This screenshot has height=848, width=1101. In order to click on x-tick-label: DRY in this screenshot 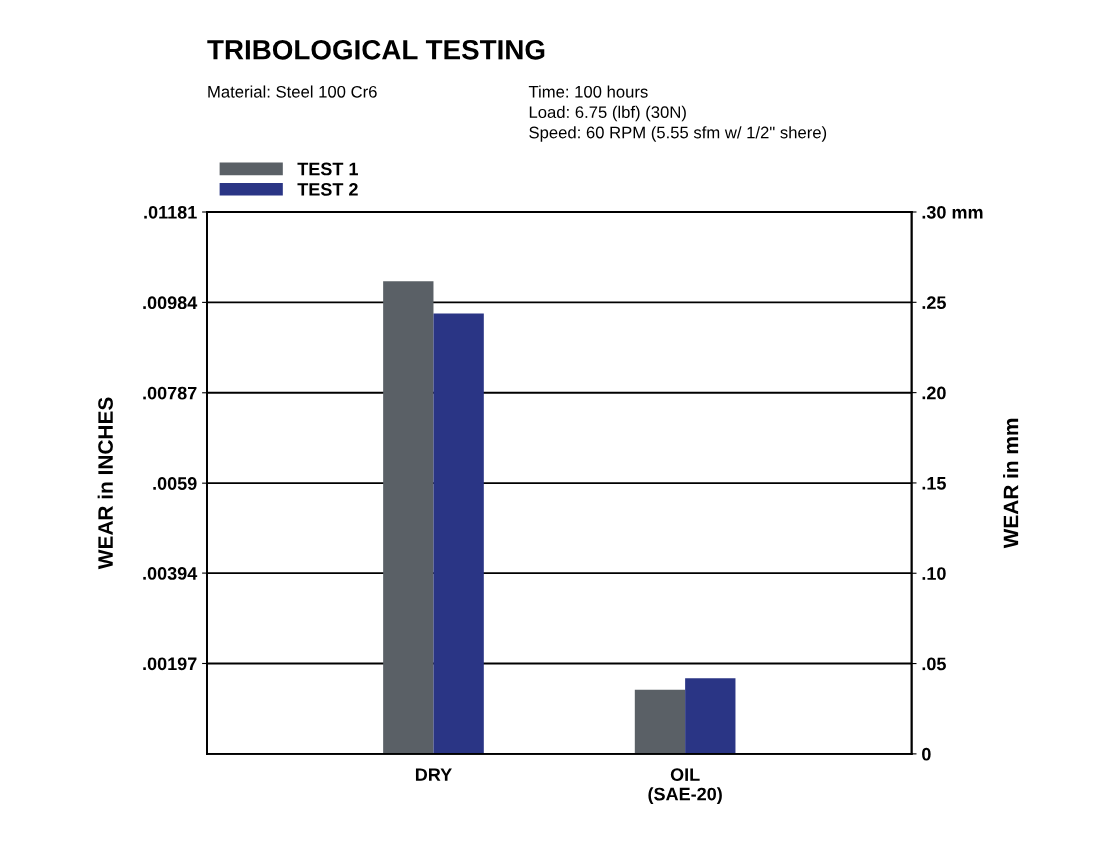, I will do `click(433, 774)`.